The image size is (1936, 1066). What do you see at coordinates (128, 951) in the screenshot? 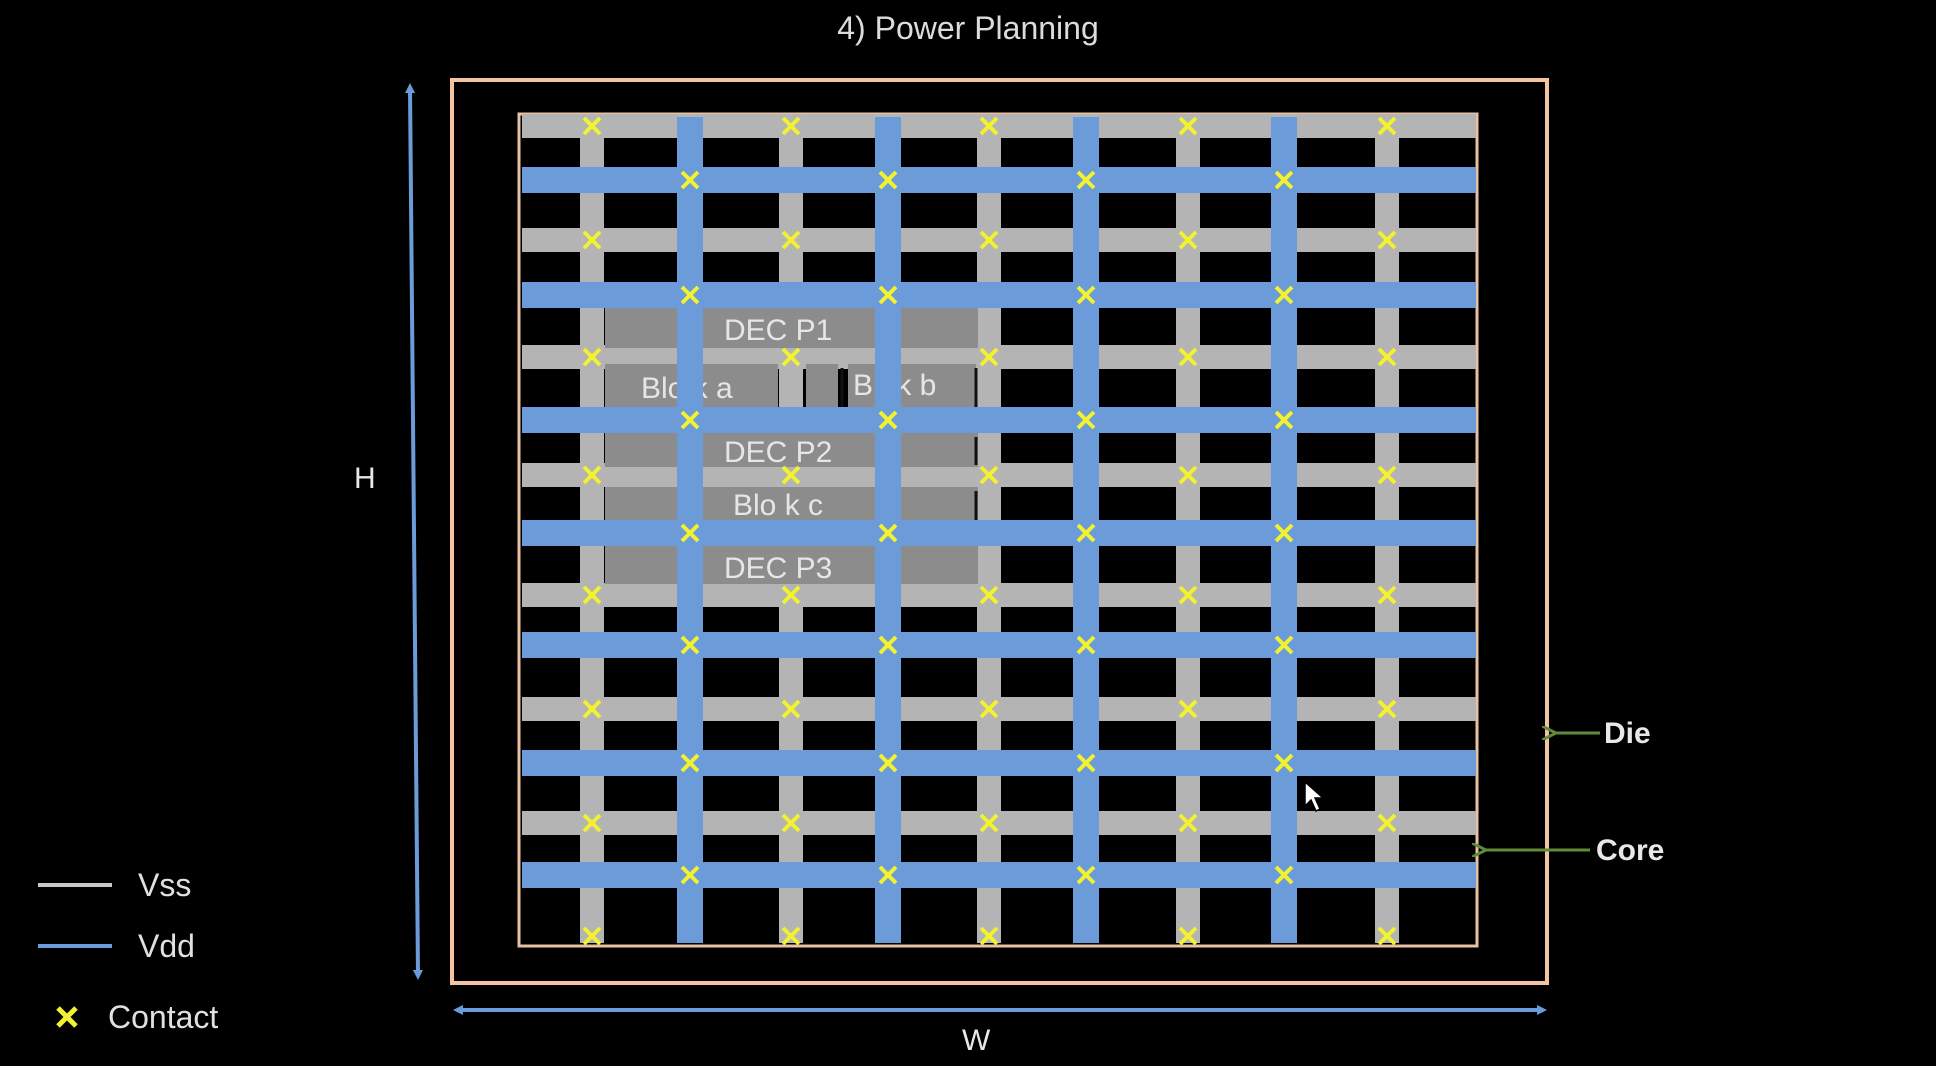
I see `legend: Vss Vdd Contact` at bounding box center [128, 951].